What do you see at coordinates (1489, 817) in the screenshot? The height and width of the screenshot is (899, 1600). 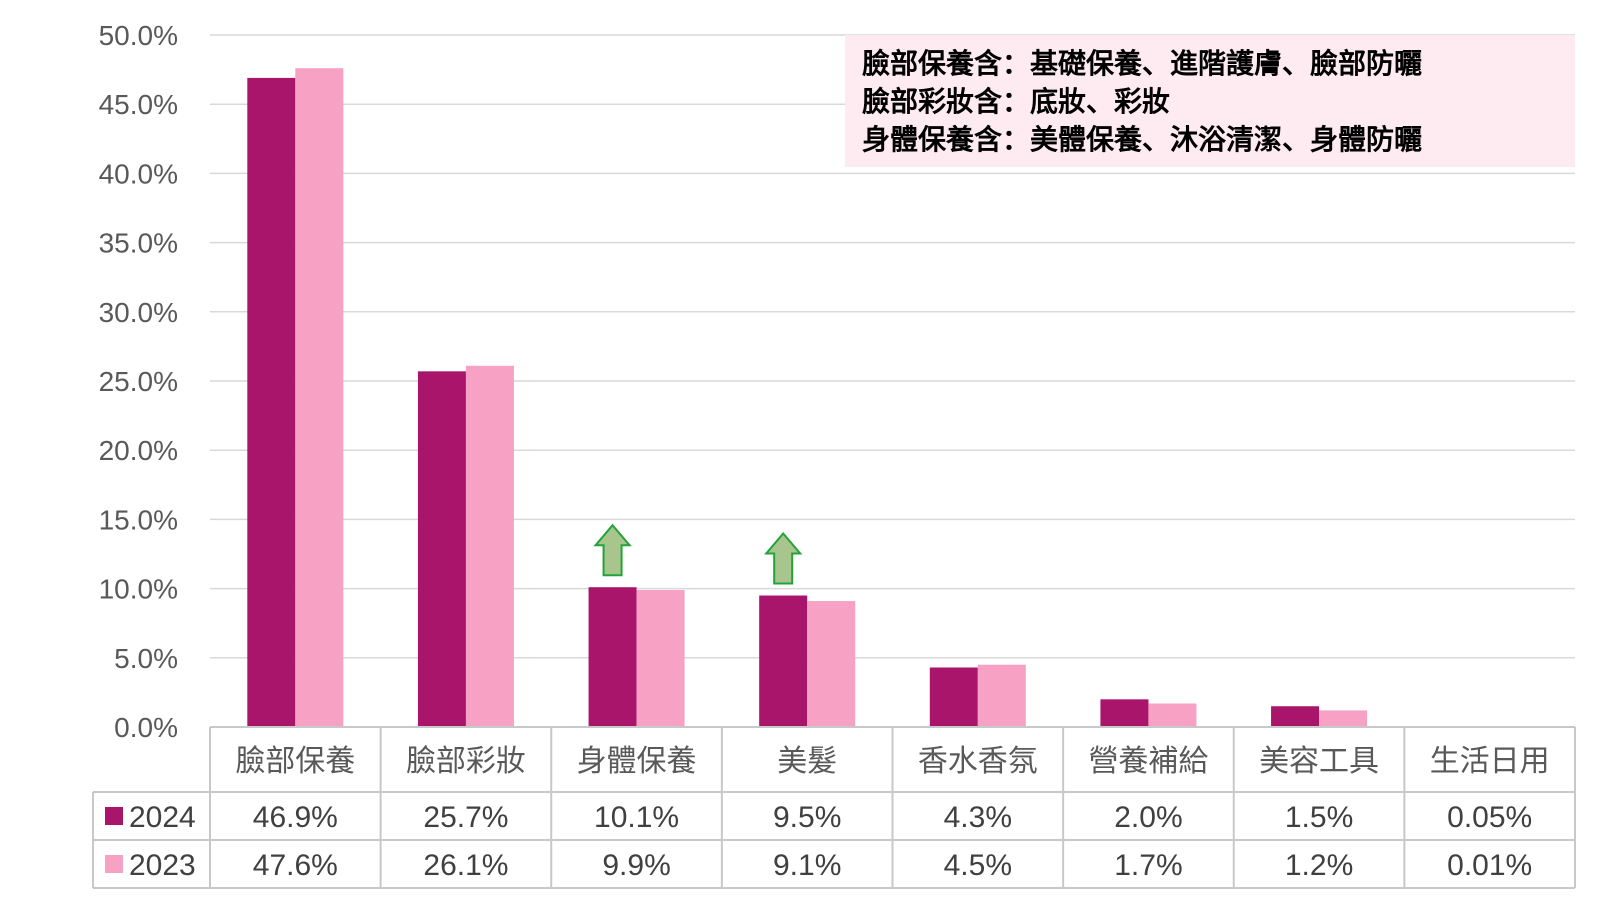 I see `data-label: 0.05%` at bounding box center [1489, 817].